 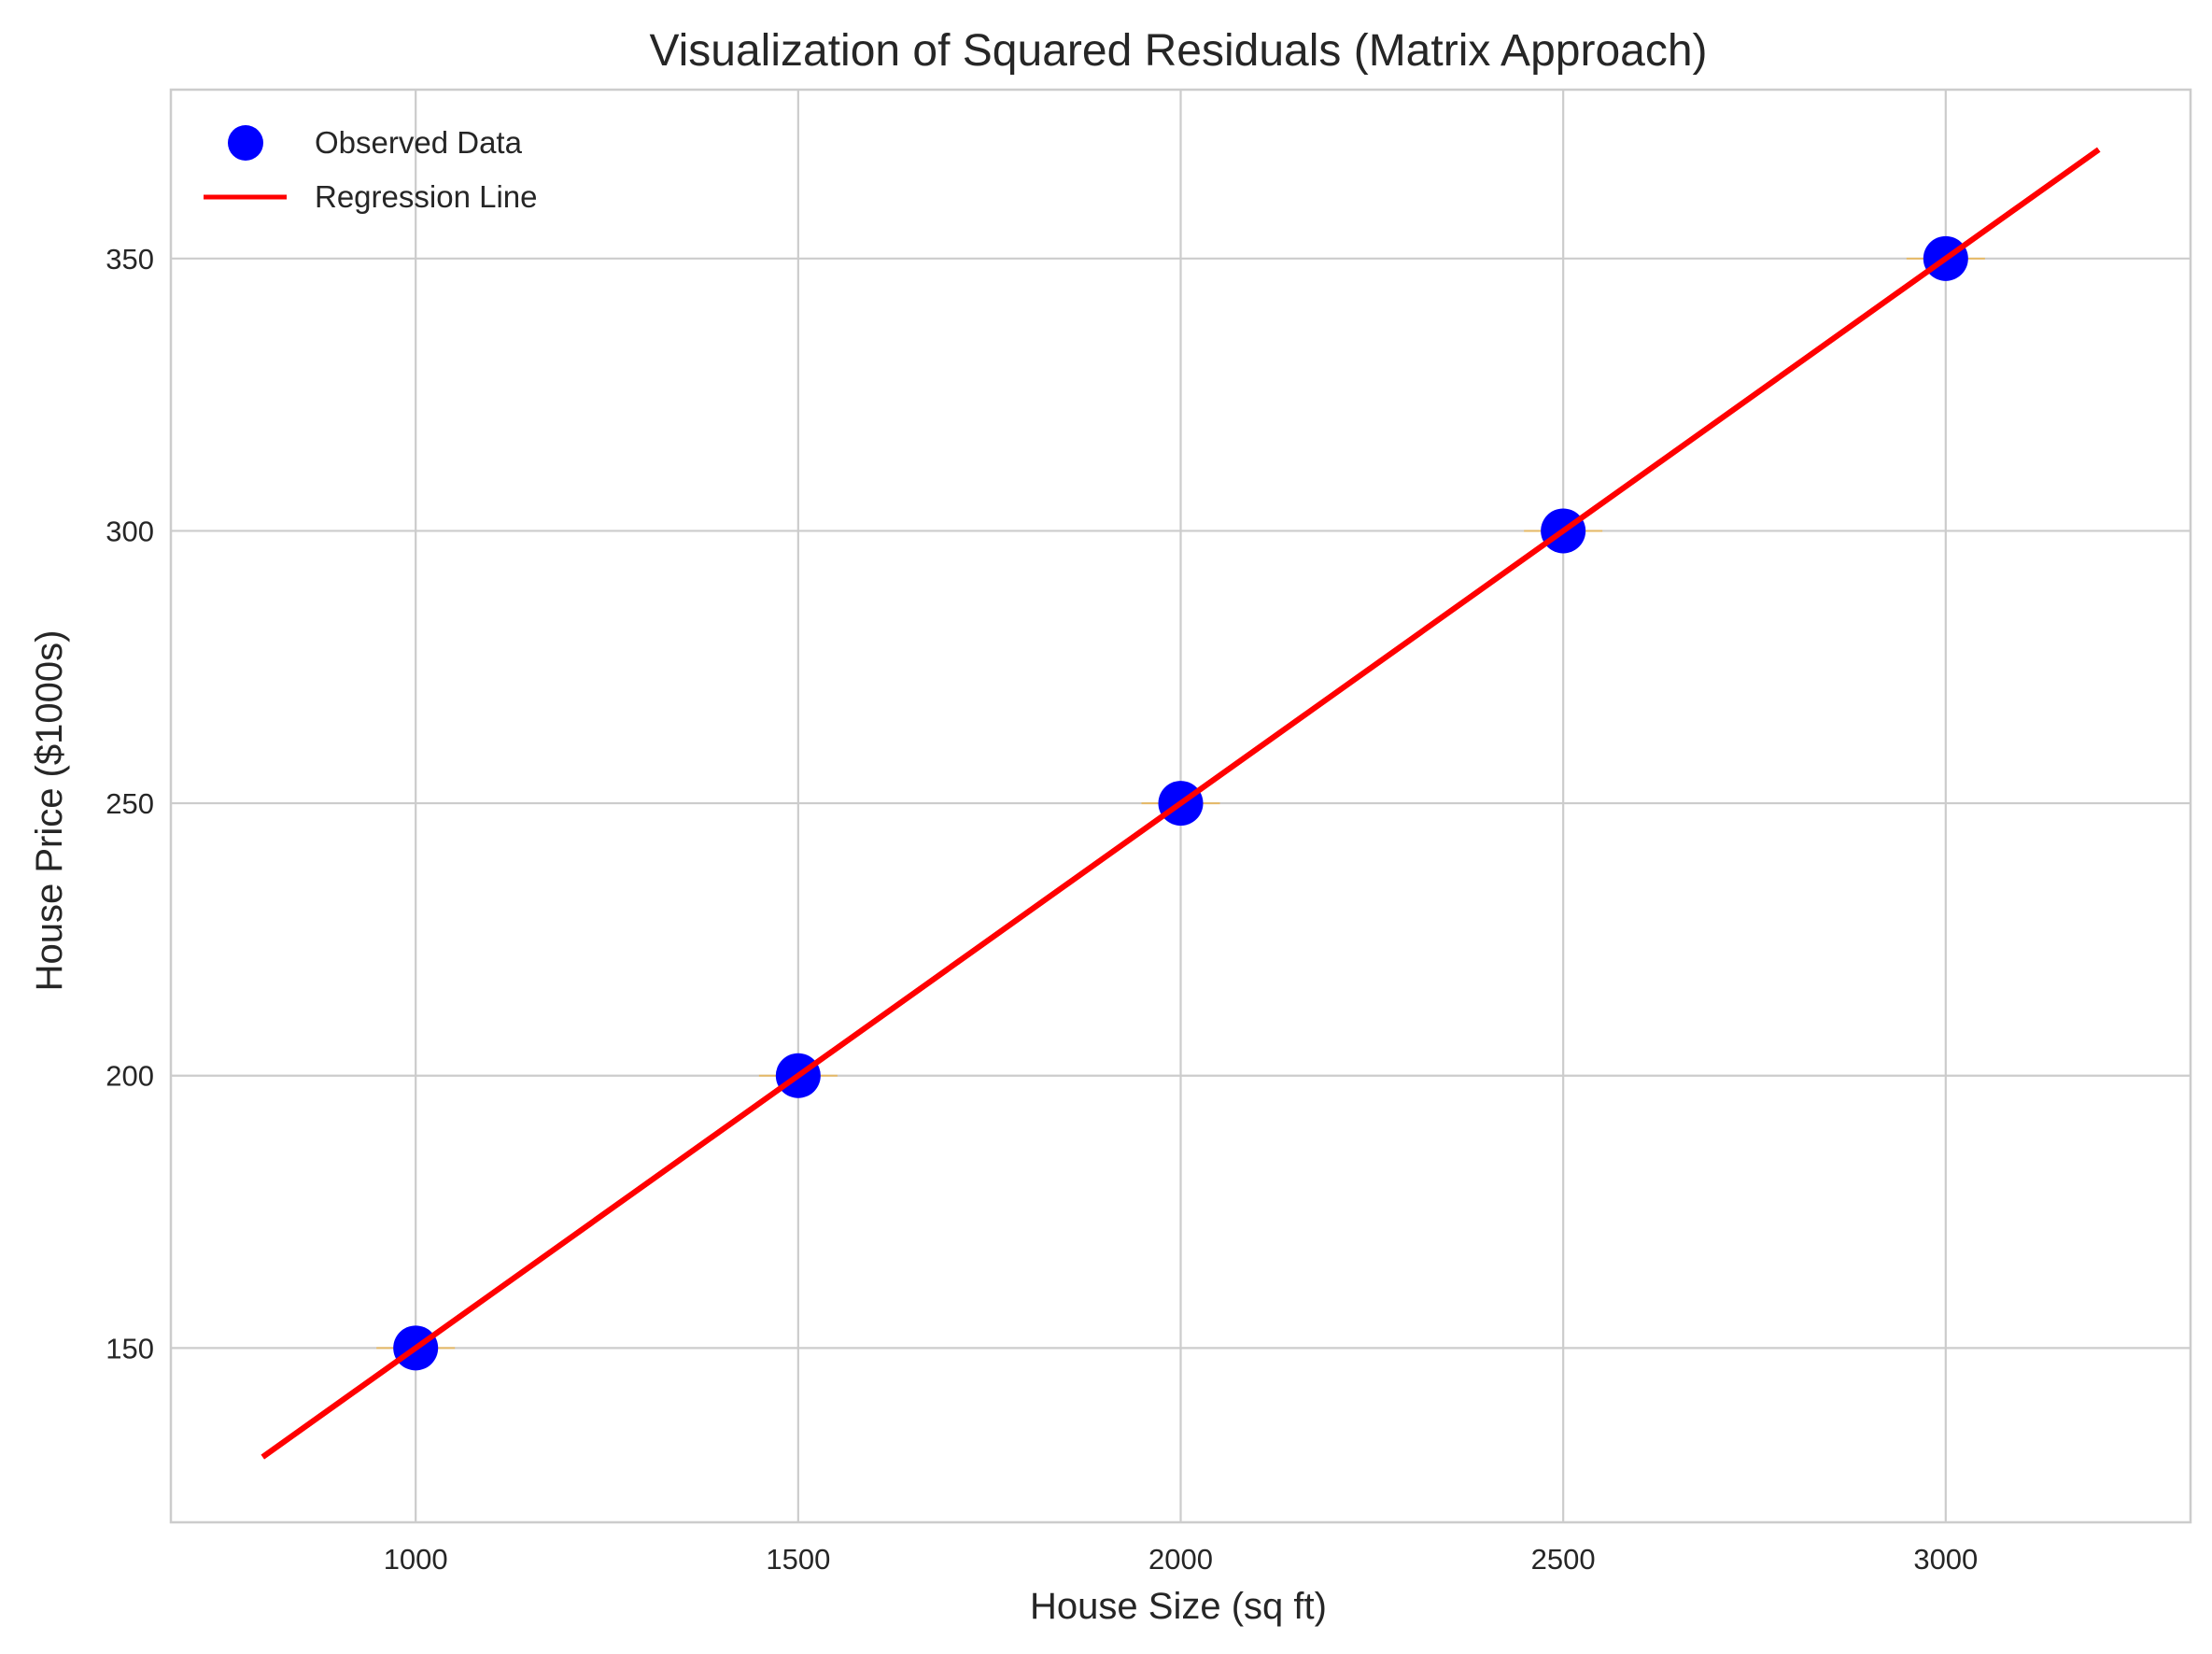 I want to click on legend-marker-observed, so click(x=245, y=143).